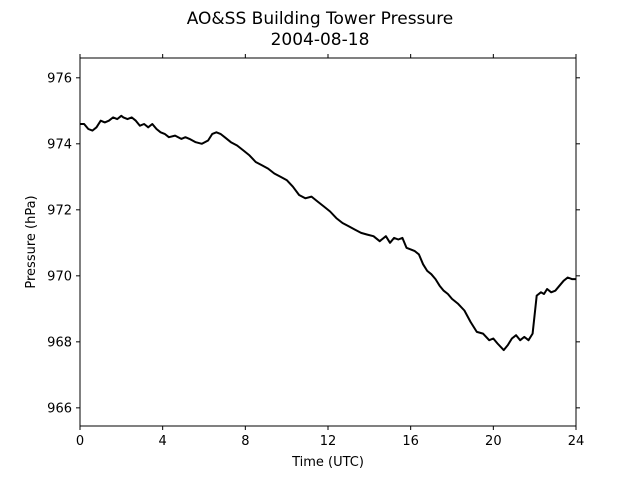 The width and height of the screenshot is (640, 480). I want to click on chart-title: AO&SS Building Tower Pressure, so click(320, 19).